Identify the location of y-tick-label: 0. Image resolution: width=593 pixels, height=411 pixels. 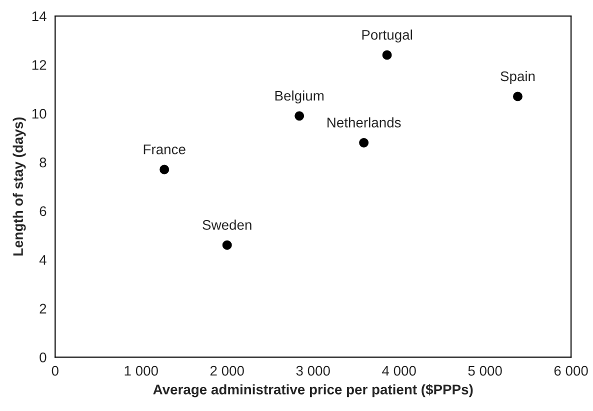
(43, 357).